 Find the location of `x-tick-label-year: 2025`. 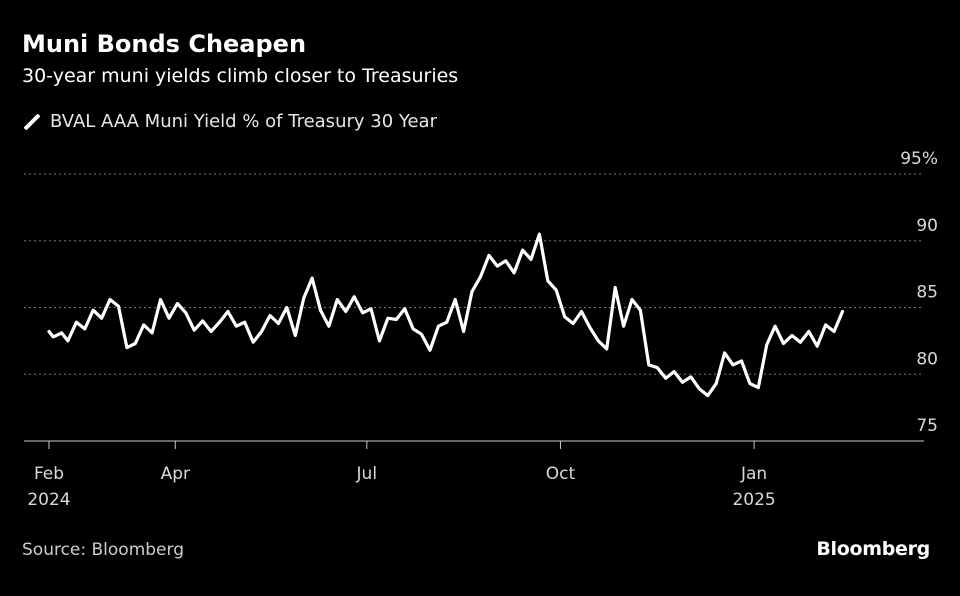

x-tick-label-year: 2025 is located at coordinates (753, 500).